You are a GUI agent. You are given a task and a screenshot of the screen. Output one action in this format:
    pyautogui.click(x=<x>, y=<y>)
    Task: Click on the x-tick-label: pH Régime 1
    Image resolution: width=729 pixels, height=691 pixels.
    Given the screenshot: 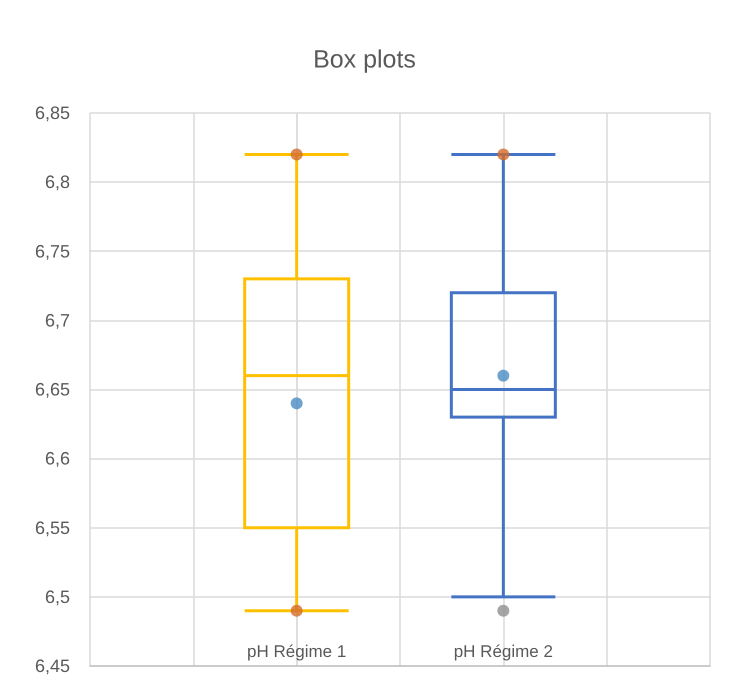 What is the action you would take?
    pyautogui.click(x=296, y=651)
    